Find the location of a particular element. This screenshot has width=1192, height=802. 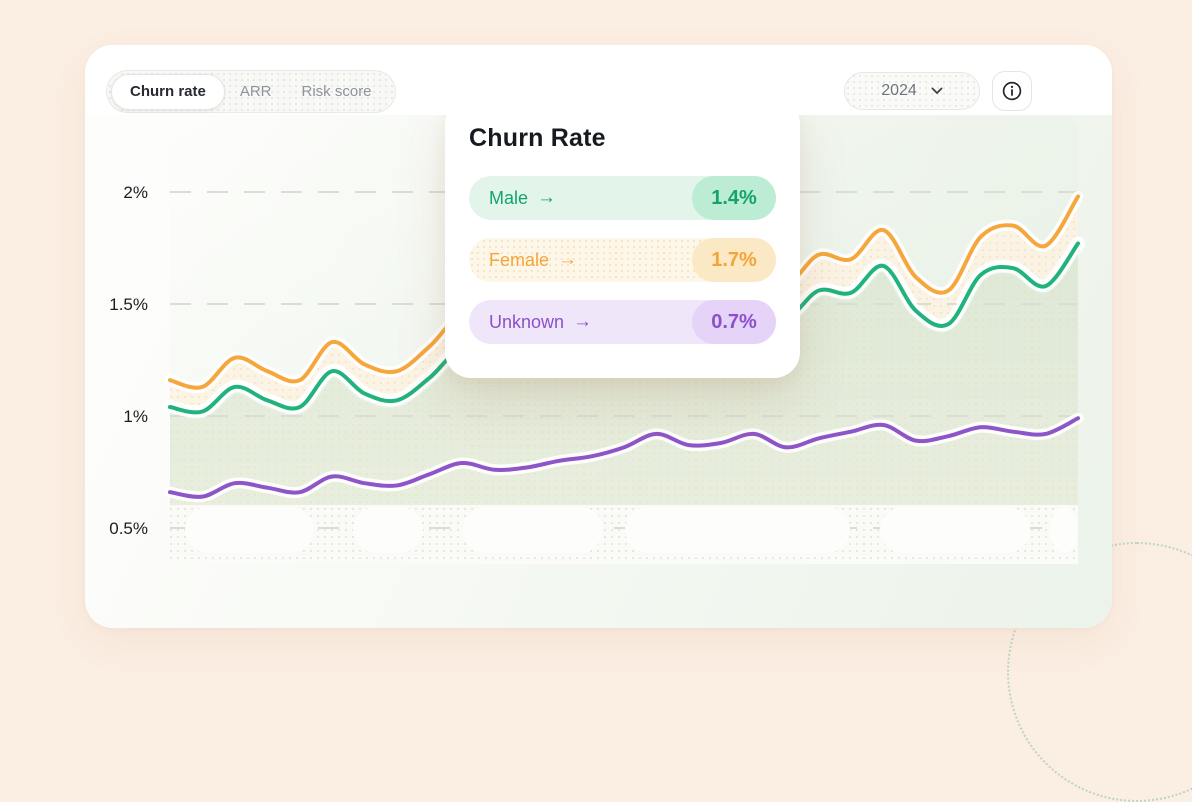

tab-risk-score: Risk score is located at coordinates (337, 92).